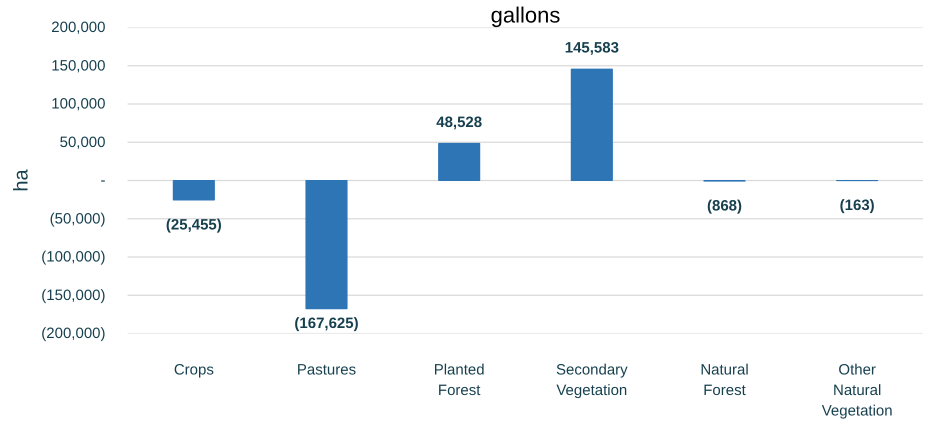 This screenshot has width=925, height=439. I want to click on data-label: (167,625), so click(326, 323).